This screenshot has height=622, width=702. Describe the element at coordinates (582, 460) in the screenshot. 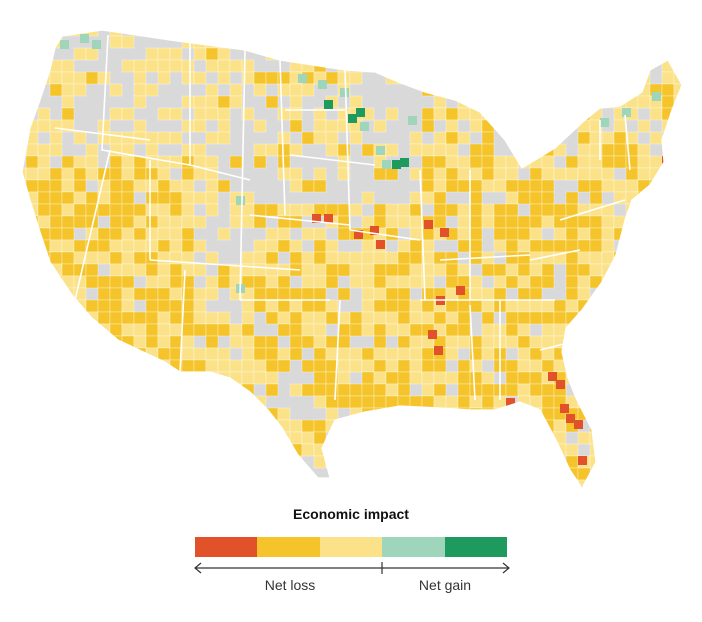

I see `county-cell-highlight` at that location.